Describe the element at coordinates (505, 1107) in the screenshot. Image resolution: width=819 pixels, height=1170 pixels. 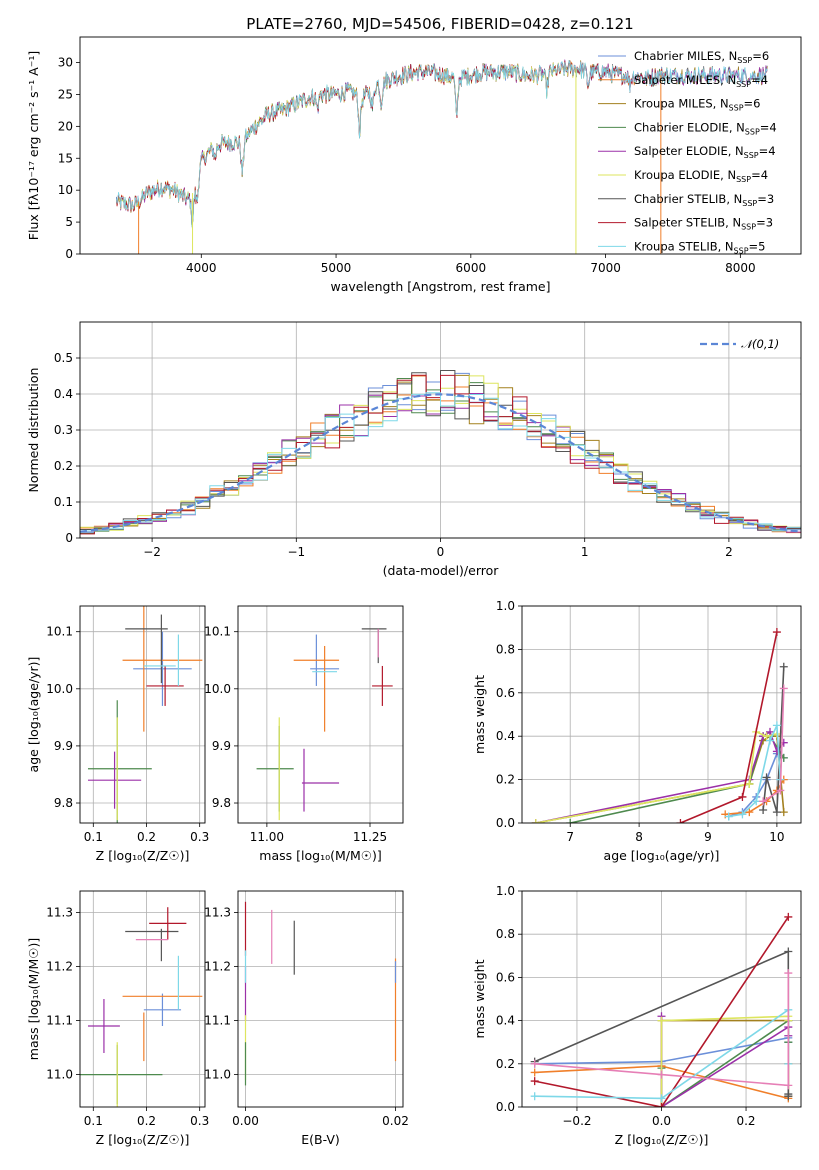
I see `y-tick-label: 0.0` at that location.